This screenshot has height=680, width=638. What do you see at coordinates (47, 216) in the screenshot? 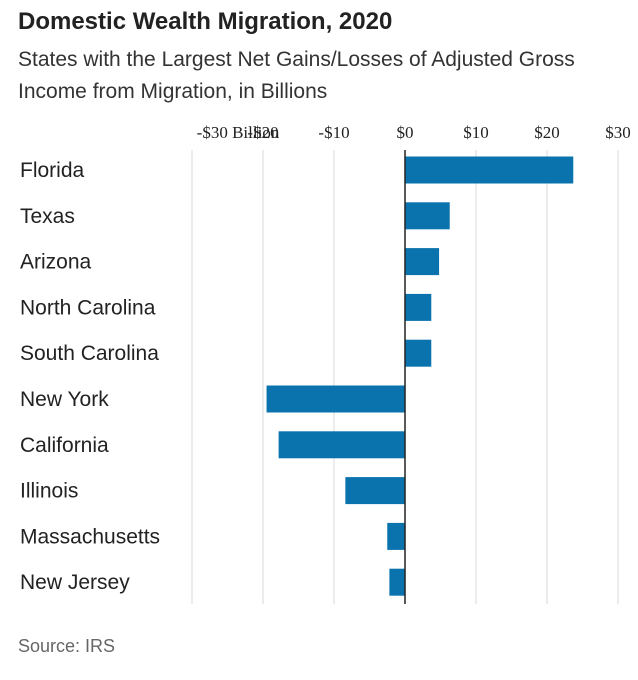
I see `category-label: Texas` at bounding box center [47, 216].